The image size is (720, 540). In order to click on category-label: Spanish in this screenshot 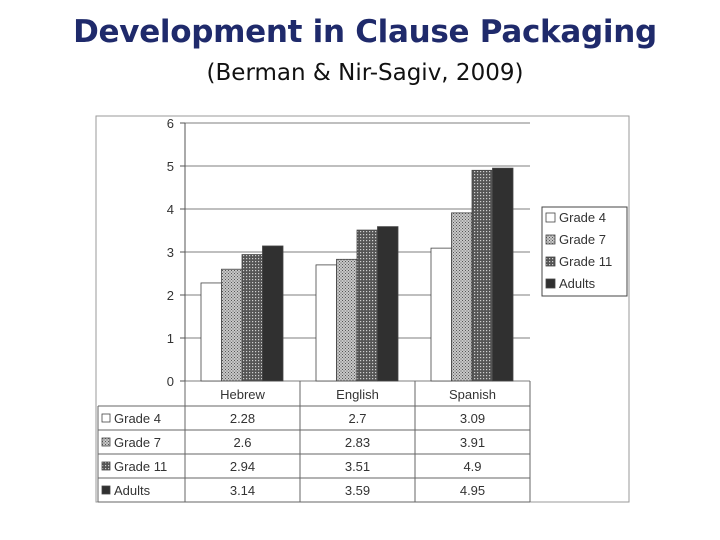, I will do `click(472, 394)`.